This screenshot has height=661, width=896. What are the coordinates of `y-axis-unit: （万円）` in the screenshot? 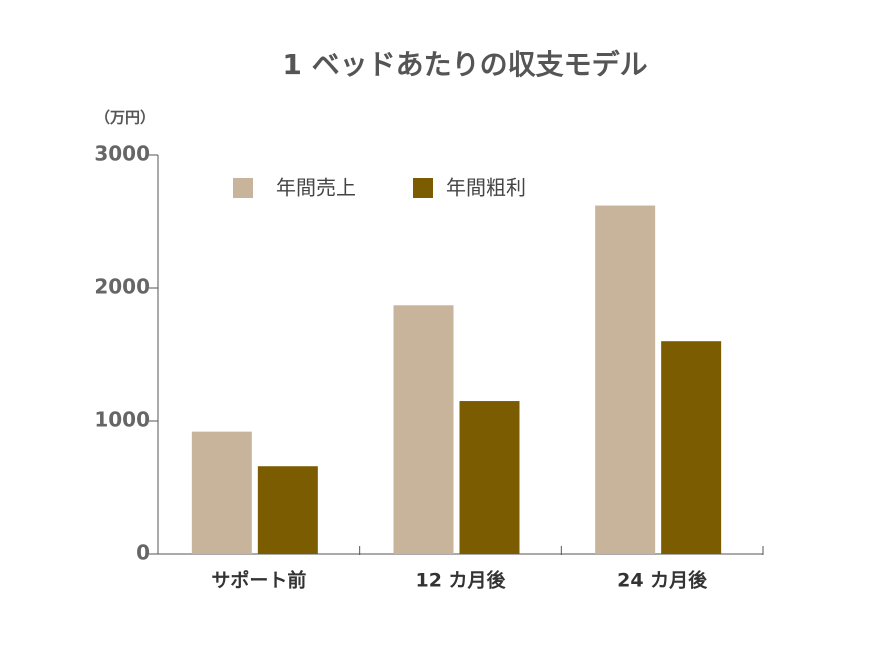 It's located at (125, 118).